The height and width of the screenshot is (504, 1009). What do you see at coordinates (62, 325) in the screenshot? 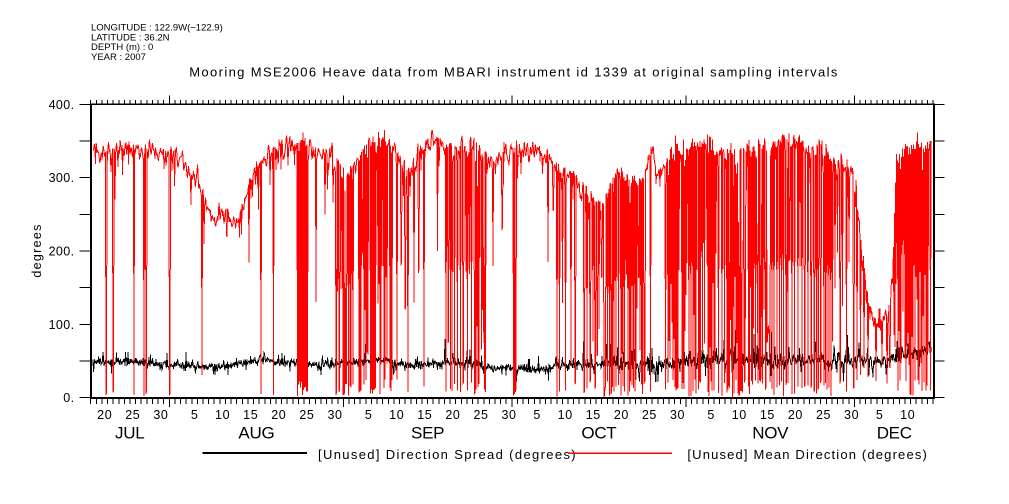
I see `svg-text: 100.` at bounding box center [62, 325].